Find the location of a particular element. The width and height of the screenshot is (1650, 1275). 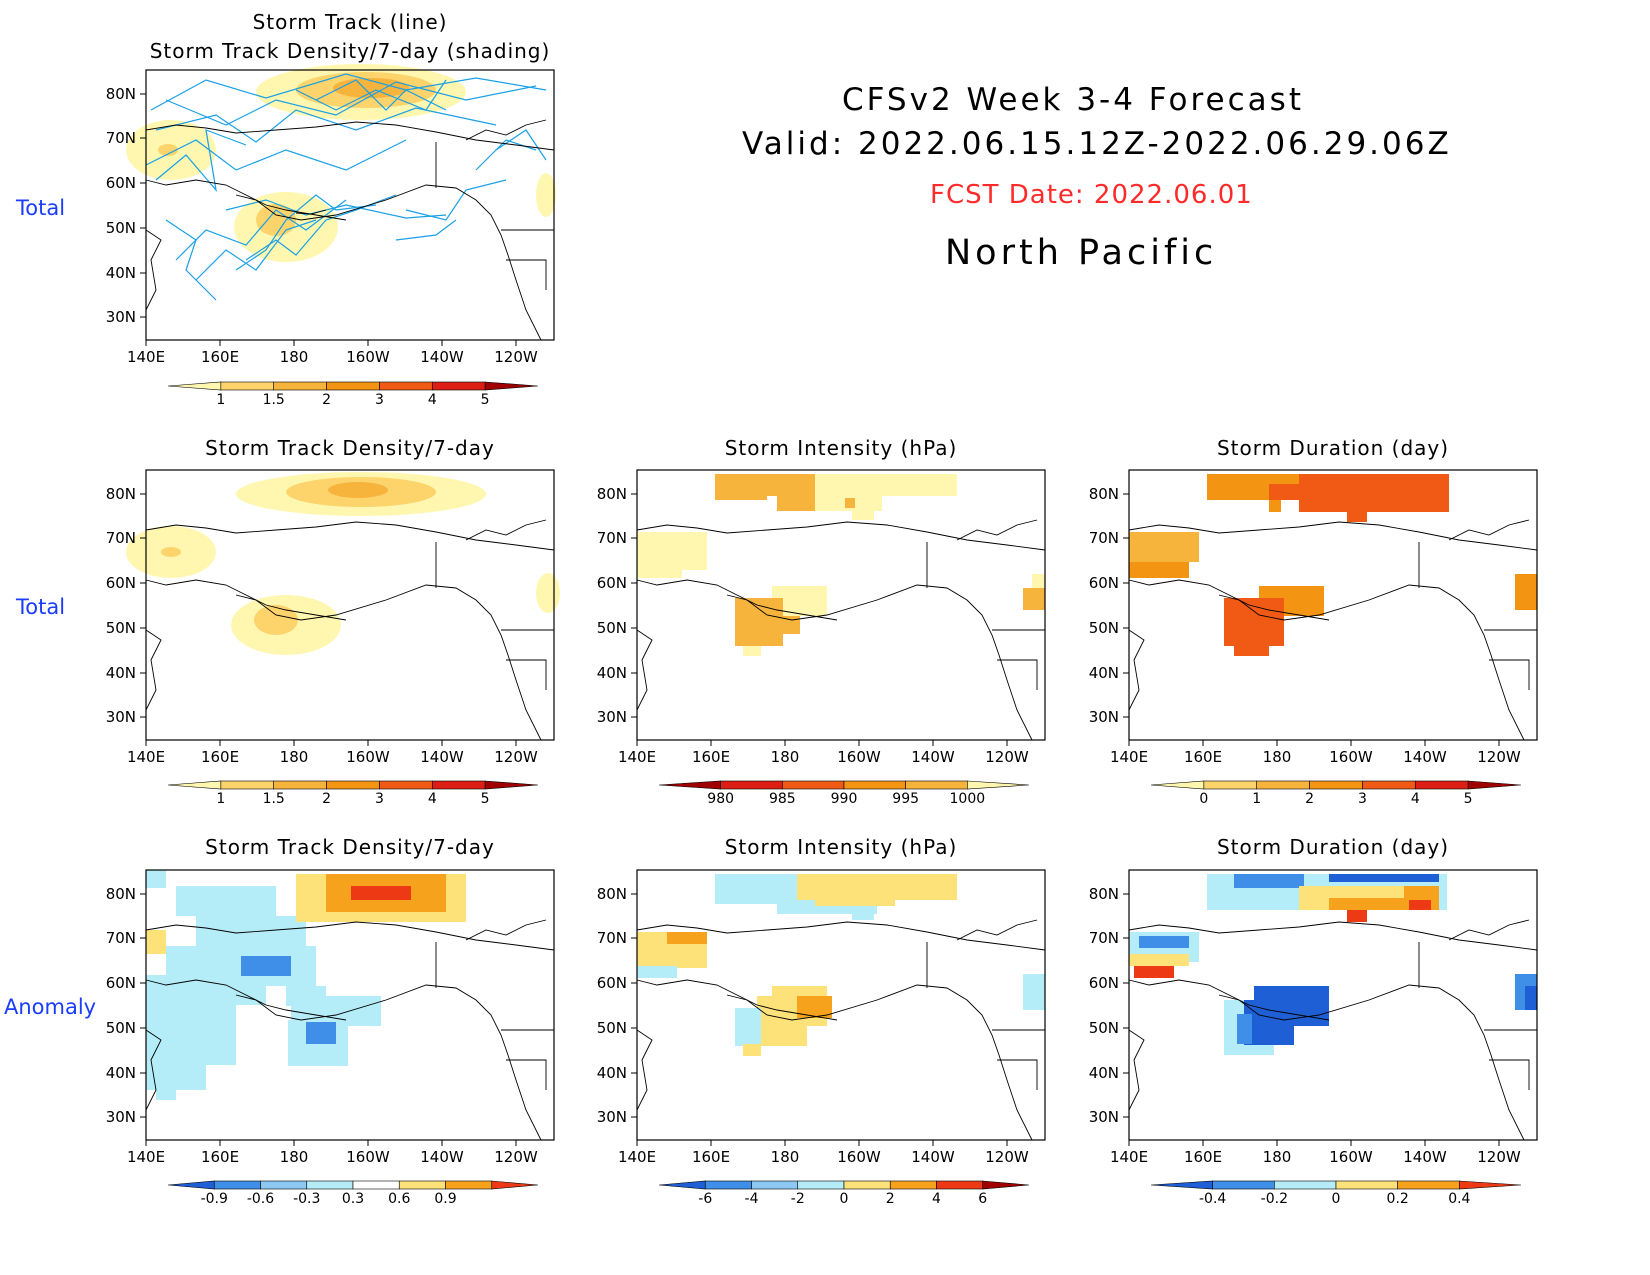

colorbar-label: 4 is located at coordinates (432, 799).